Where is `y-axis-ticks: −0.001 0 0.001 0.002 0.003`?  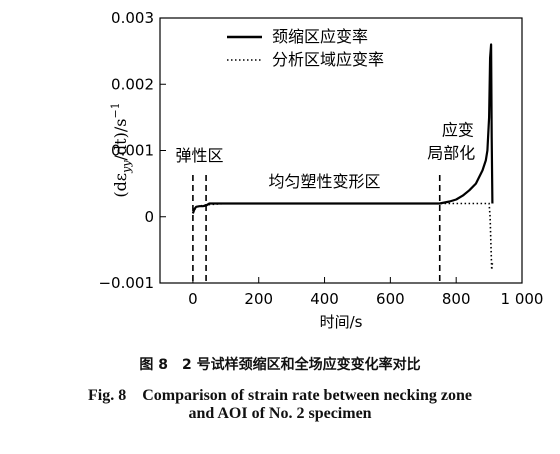 y-axis-ticks: −0.001 0 0.001 0.002 0.003 is located at coordinates (132, 150).